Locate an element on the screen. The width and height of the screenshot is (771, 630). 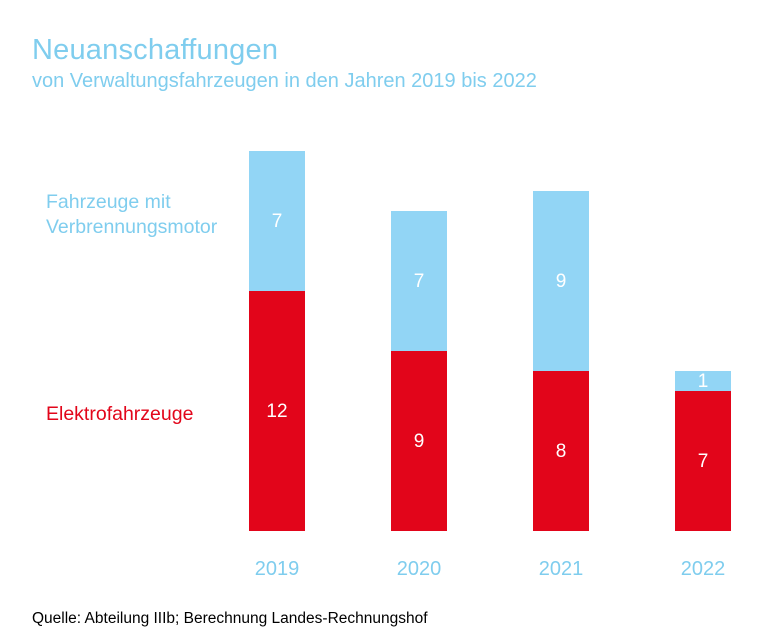
label-electric-2020: 9 is located at coordinates (419, 441).